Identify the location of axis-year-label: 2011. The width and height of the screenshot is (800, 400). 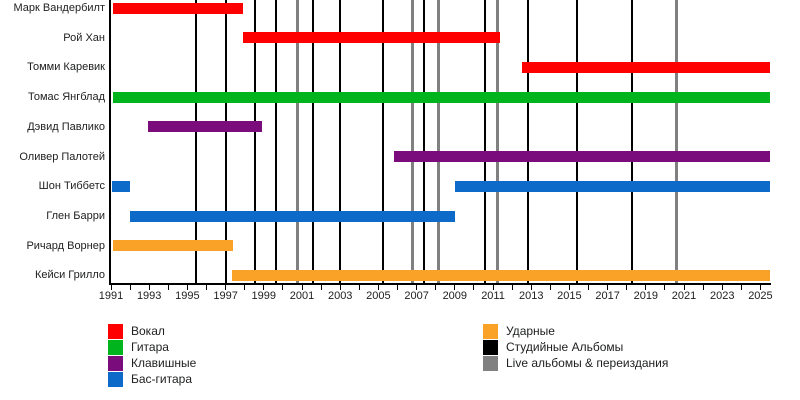
(493, 296).